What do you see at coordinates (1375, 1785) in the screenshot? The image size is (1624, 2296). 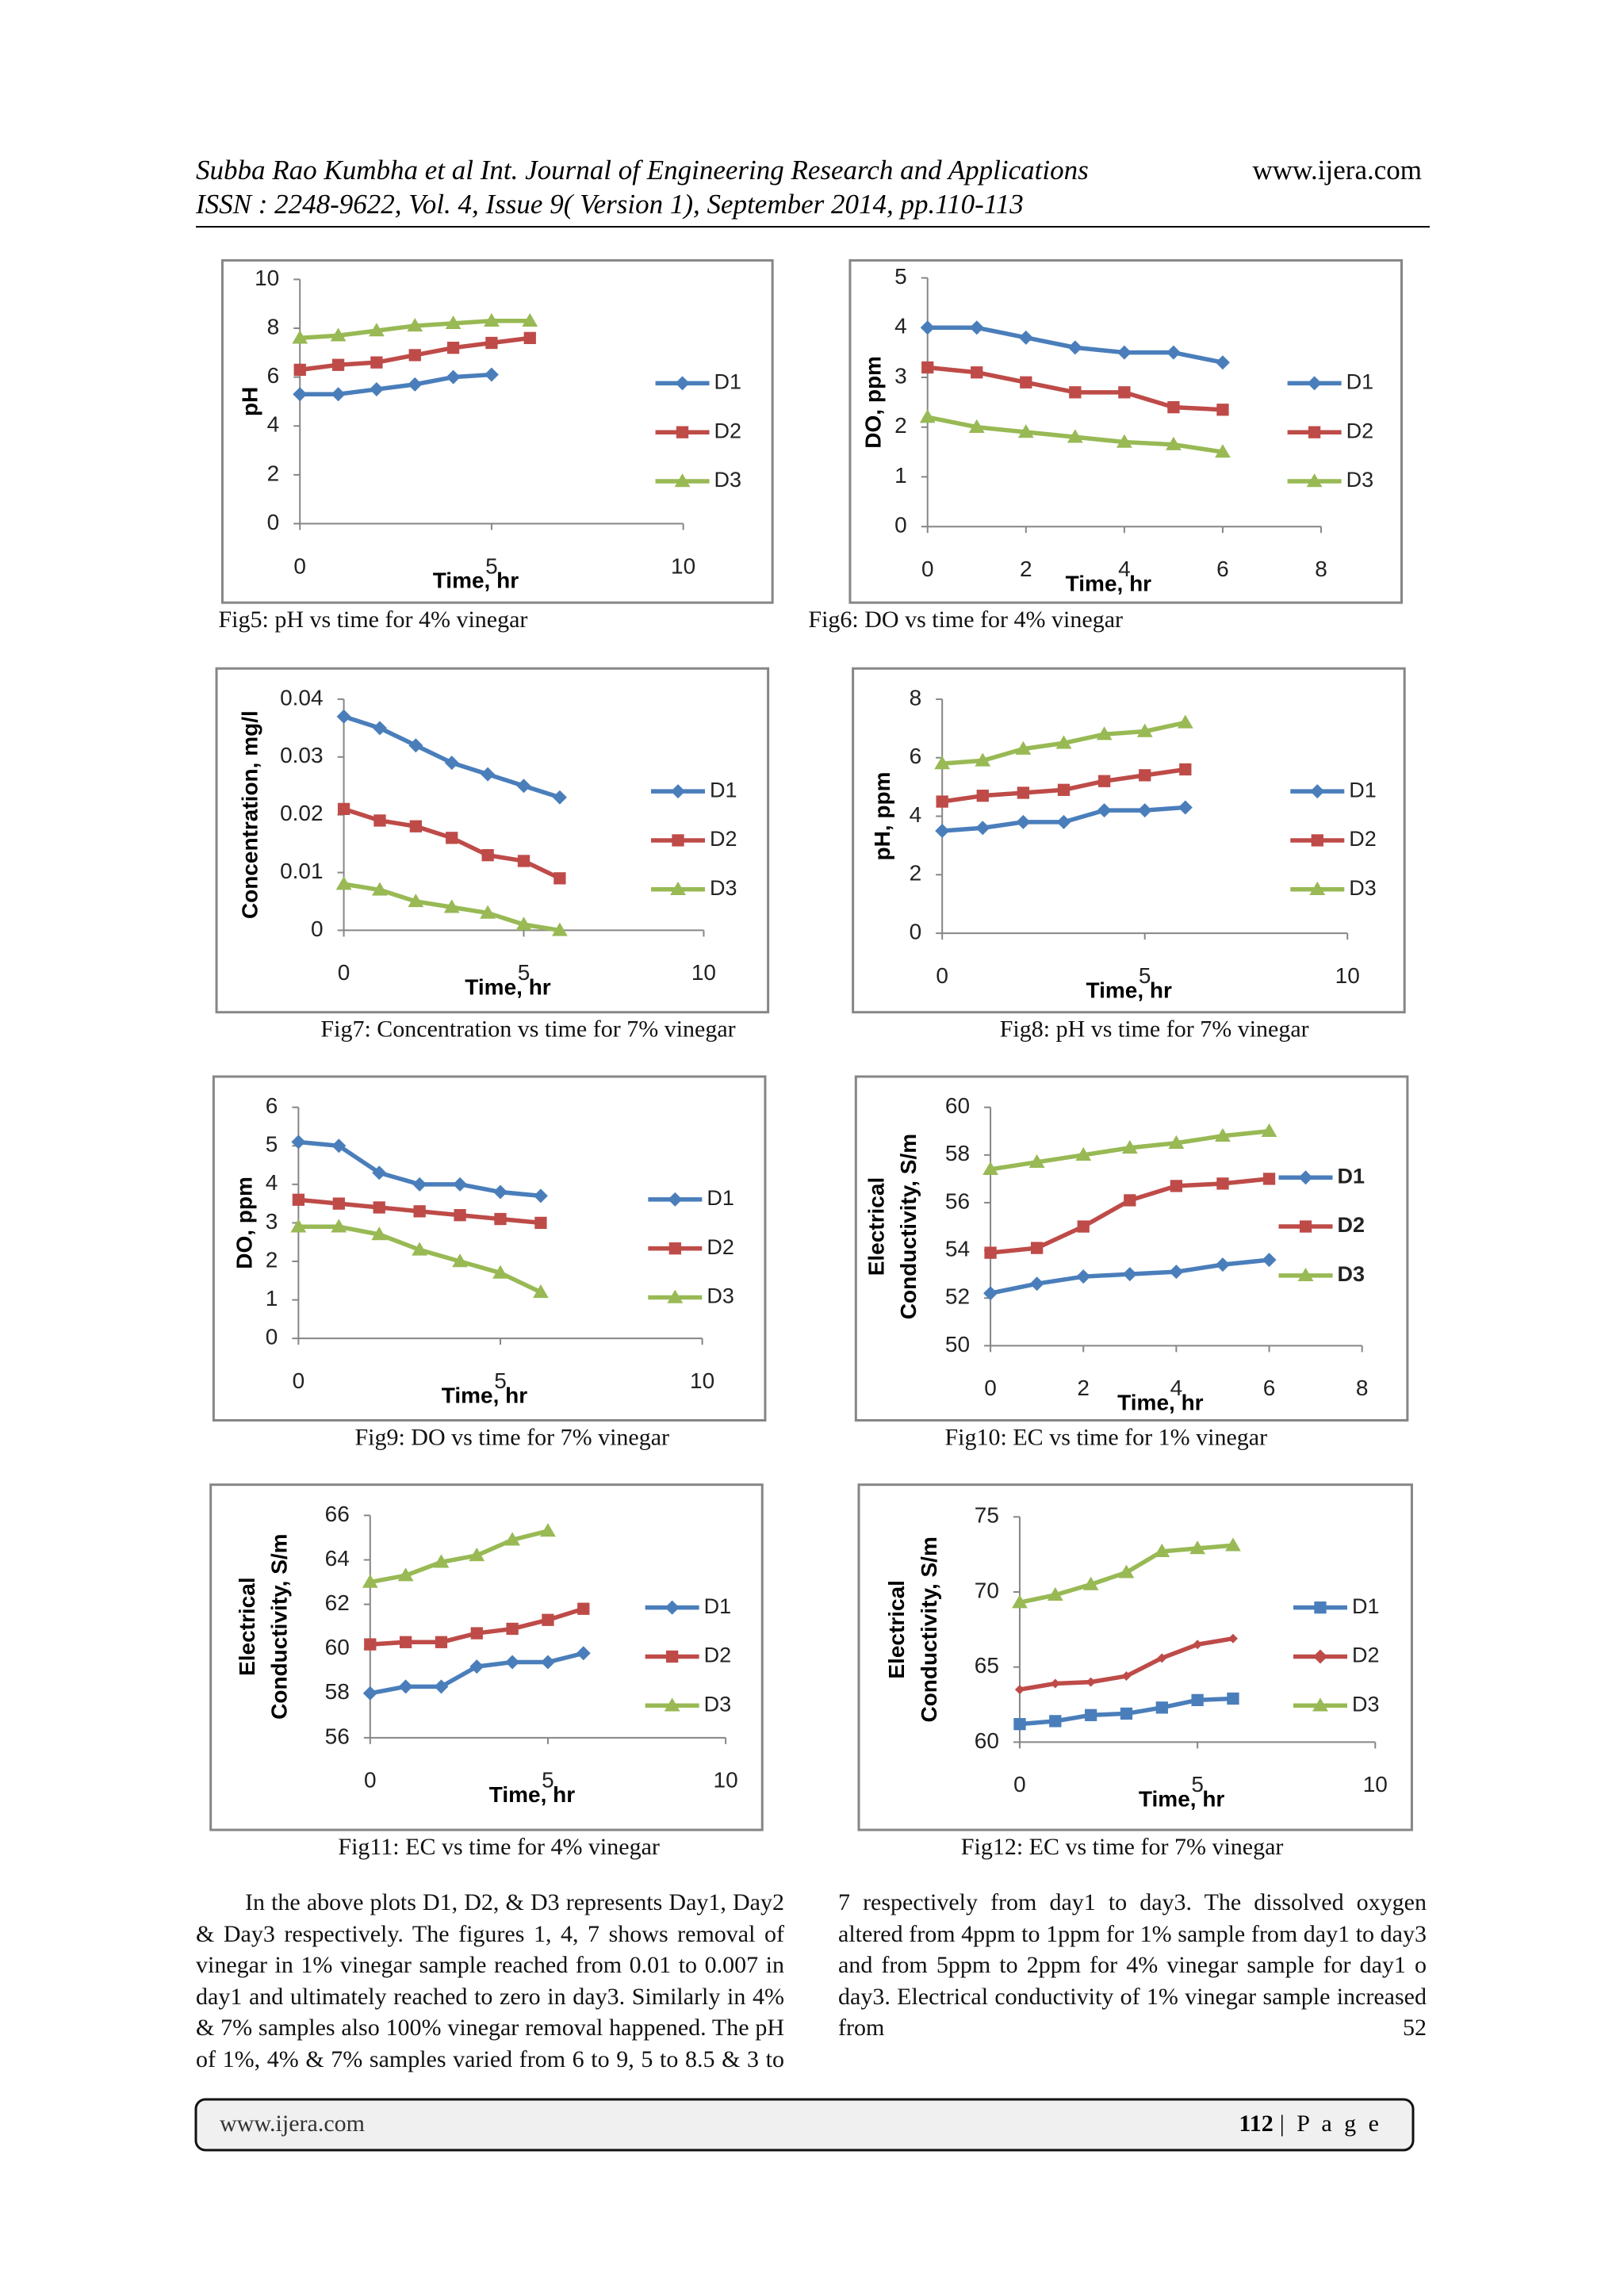 I see `x-tick-label: 10` at bounding box center [1375, 1785].